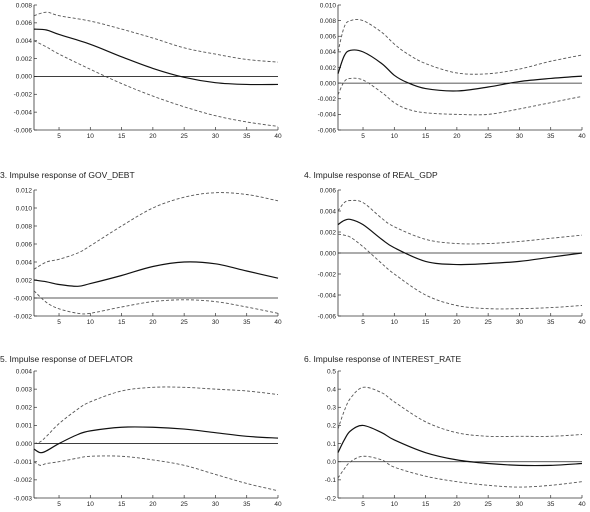 The image size is (590, 512). What do you see at coordinates (331, 408) in the screenshot?
I see `y-tick-label: 0.3` at bounding box center [331, 408].